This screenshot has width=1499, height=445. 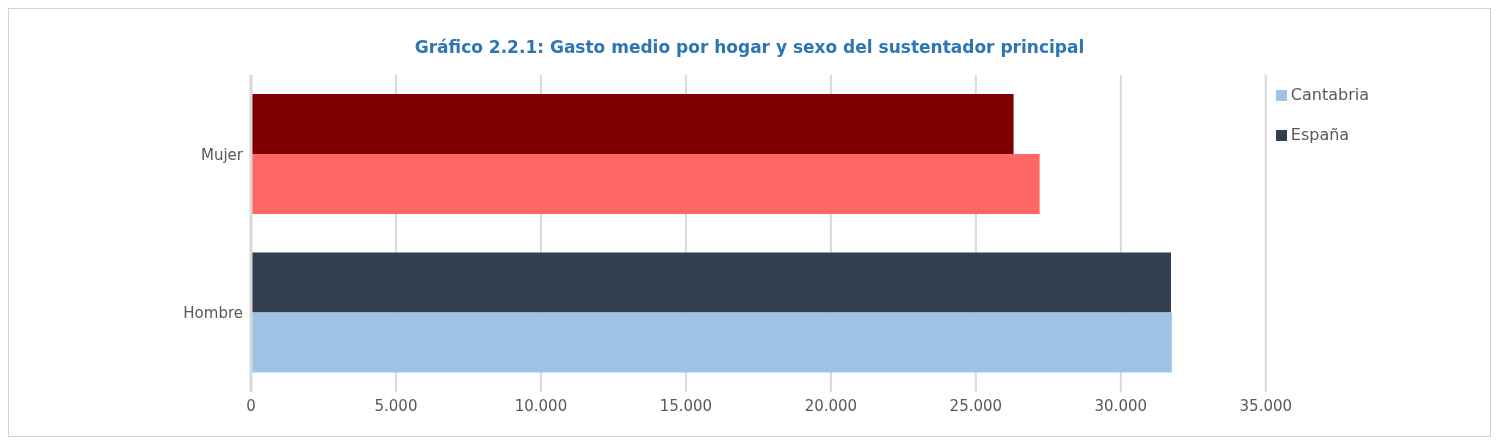 I want to click on x-tick-label: 30.000, so click(x=1121, y=405).